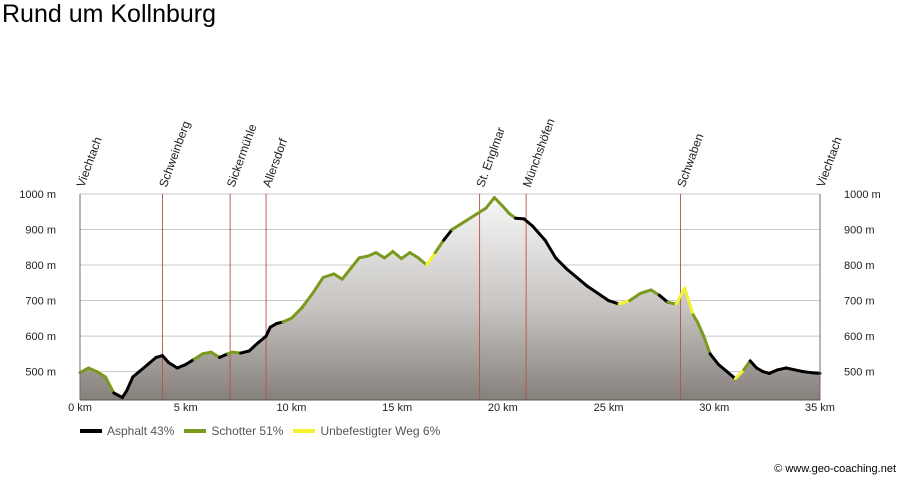 The image size is (900, 480). I want to click on y-tick-label-right: 800 m, so click(859, 266).